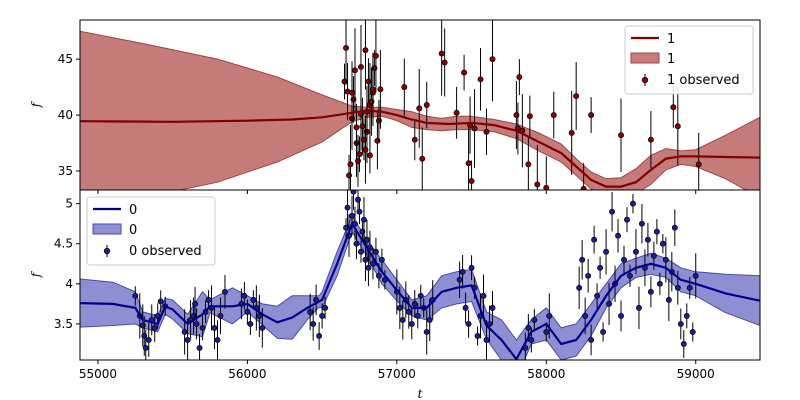 Image resolution: width=800 pixels, height=400 pixels. I want to click on bottom-legend-obs-label: 0 observed, so click(165, 251).